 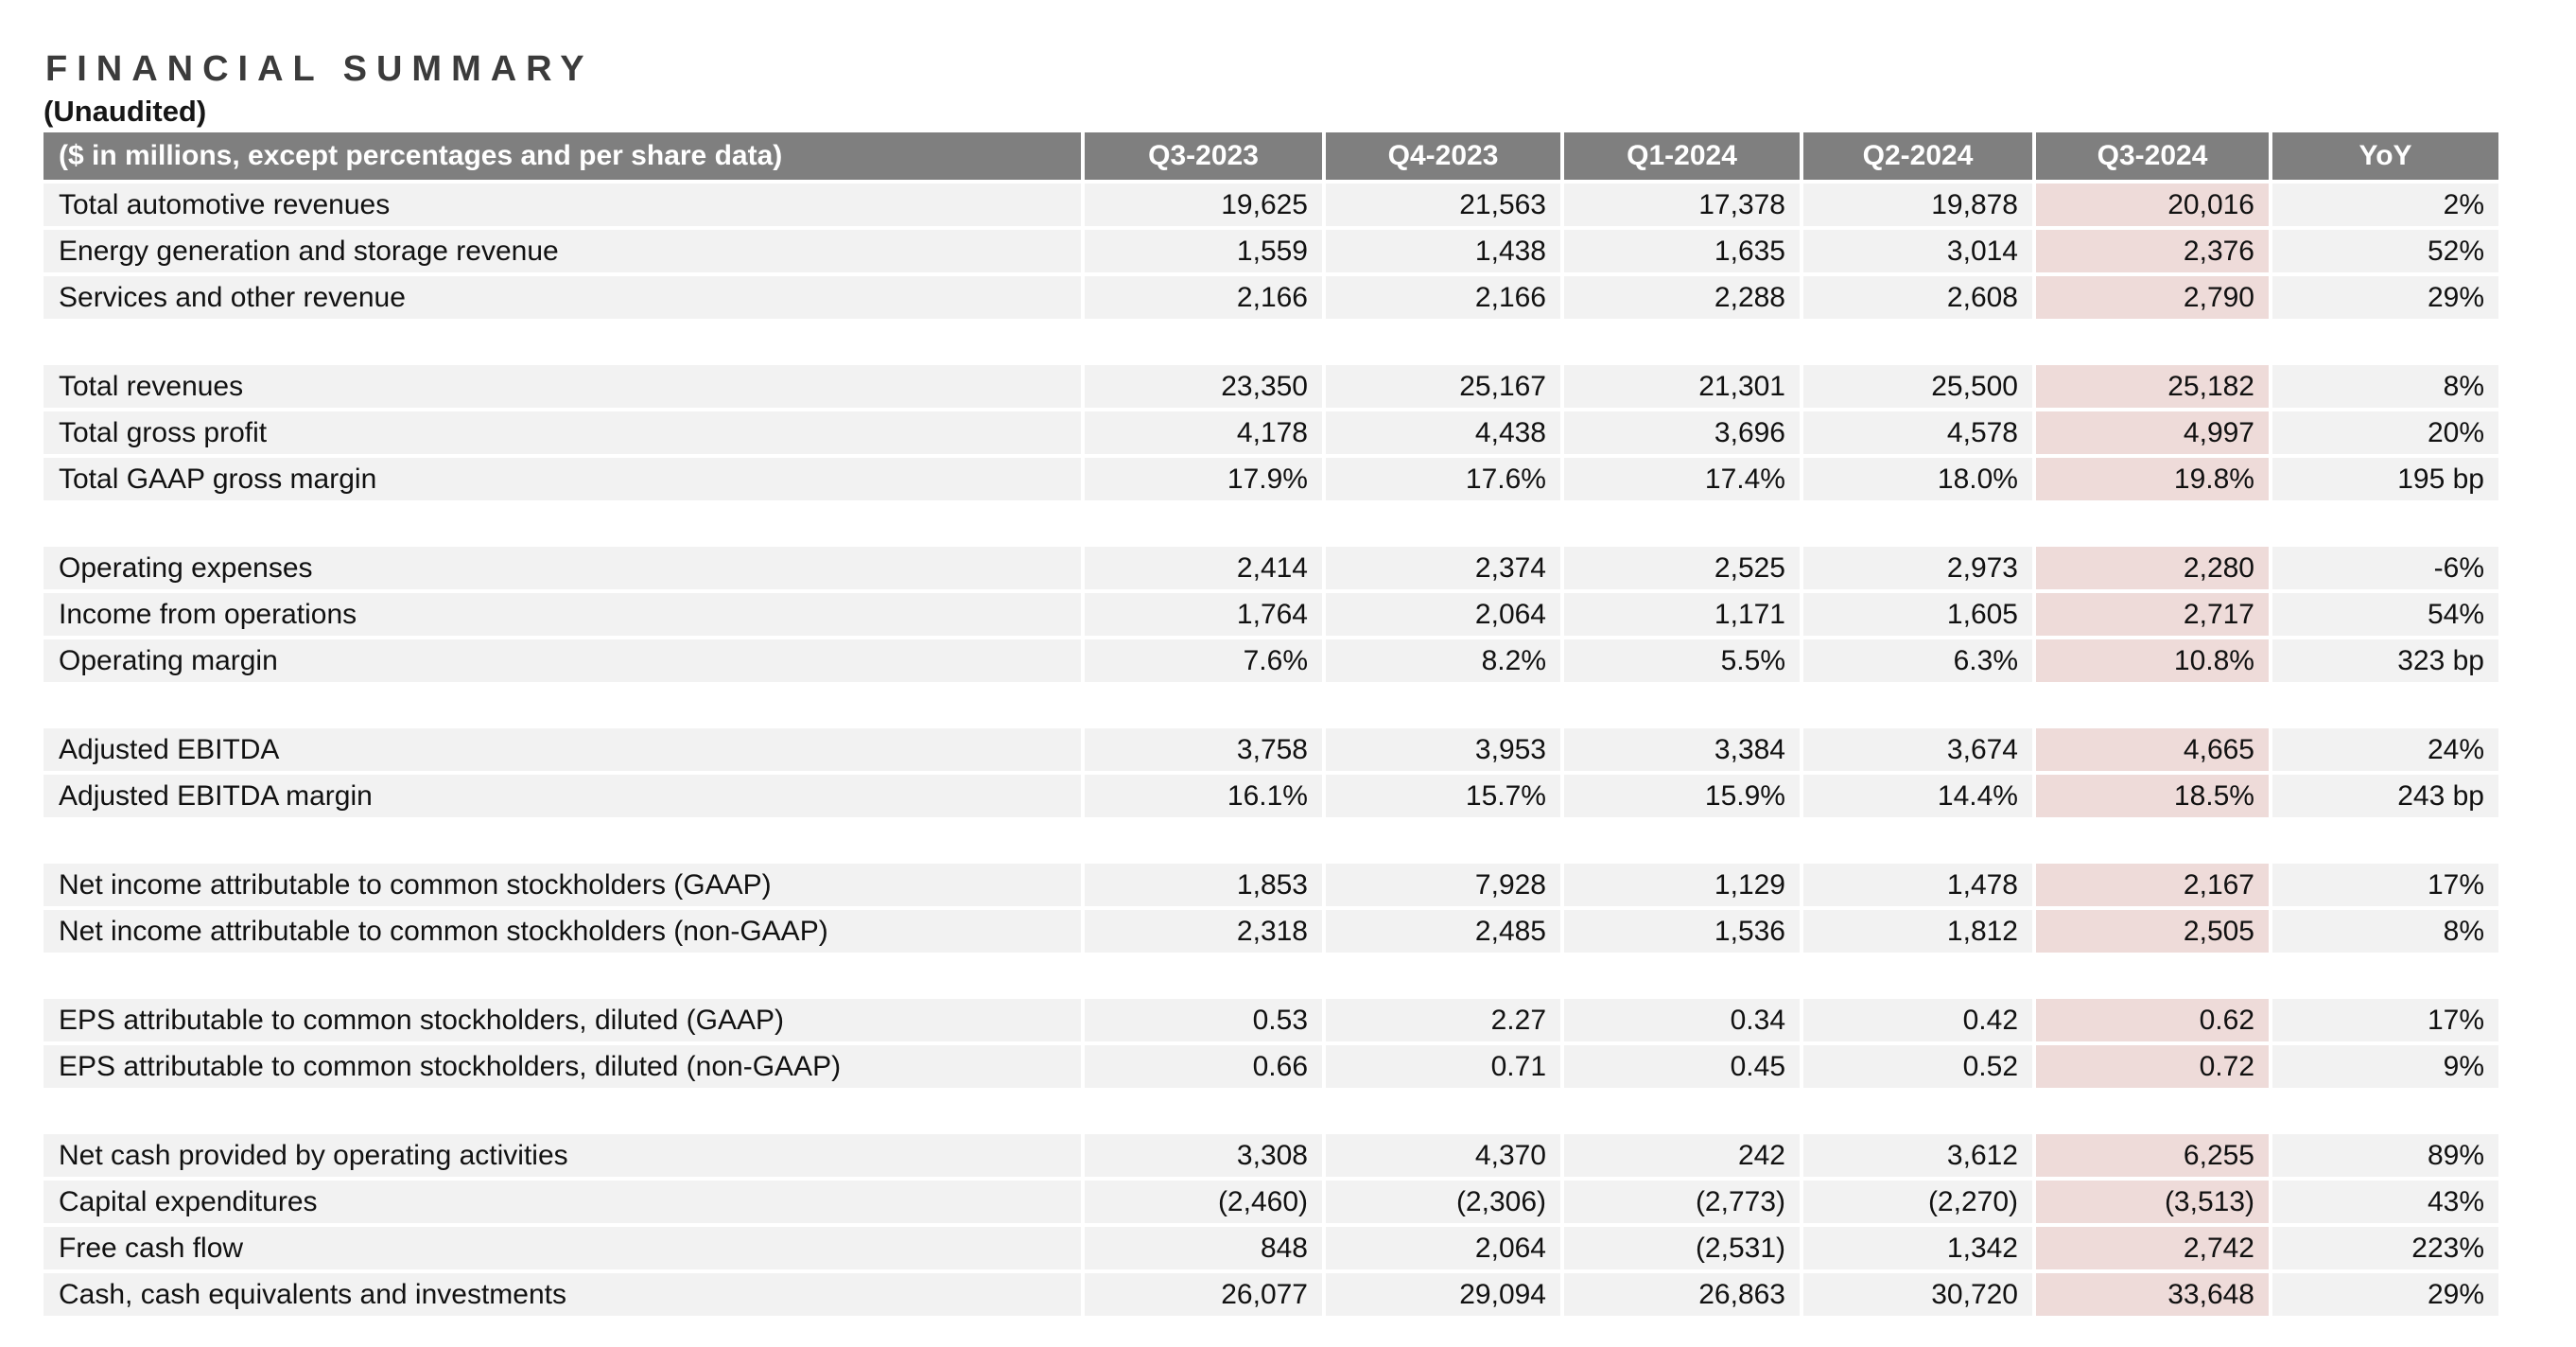 I want to click on row-label: Capital expenditures, so click(x=562, y=1202).